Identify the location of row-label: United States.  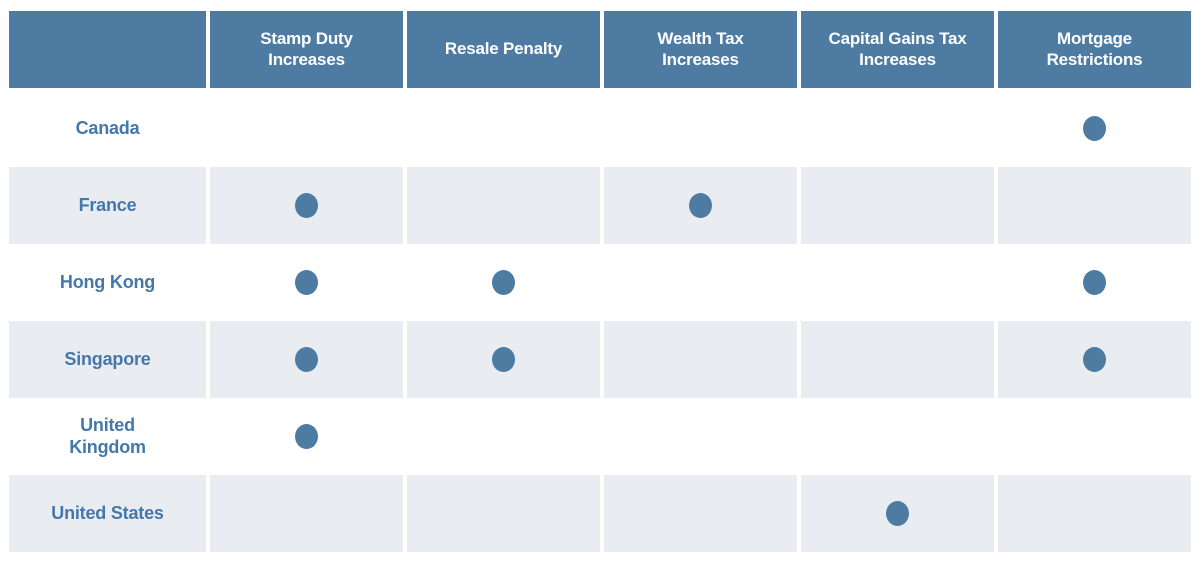
(107, 513).